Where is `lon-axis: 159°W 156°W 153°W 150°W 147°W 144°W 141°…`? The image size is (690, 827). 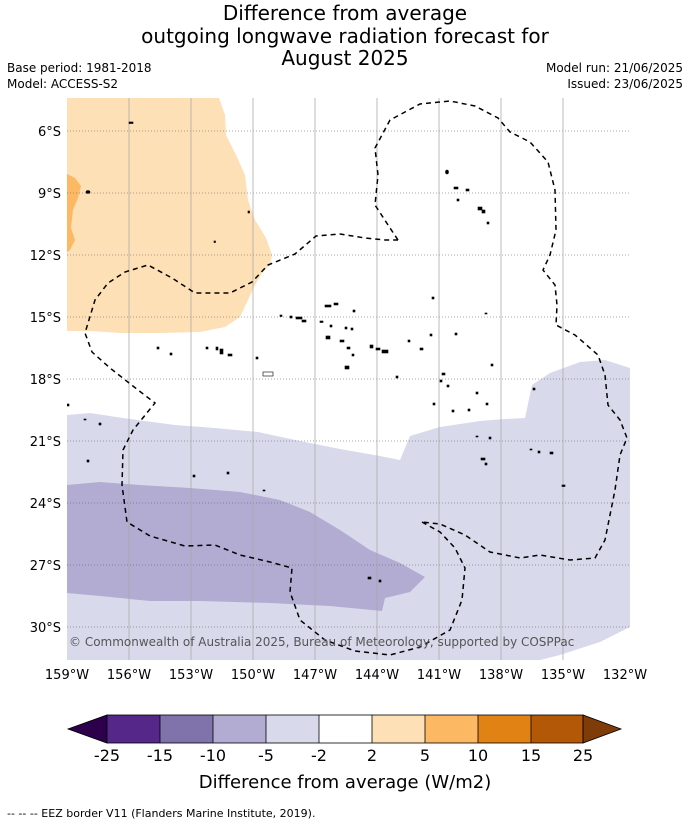 lon-axis: 159°W 156°W 153°W 150°W 147°W 144°W 141°… is located at coordinates (346, 675).